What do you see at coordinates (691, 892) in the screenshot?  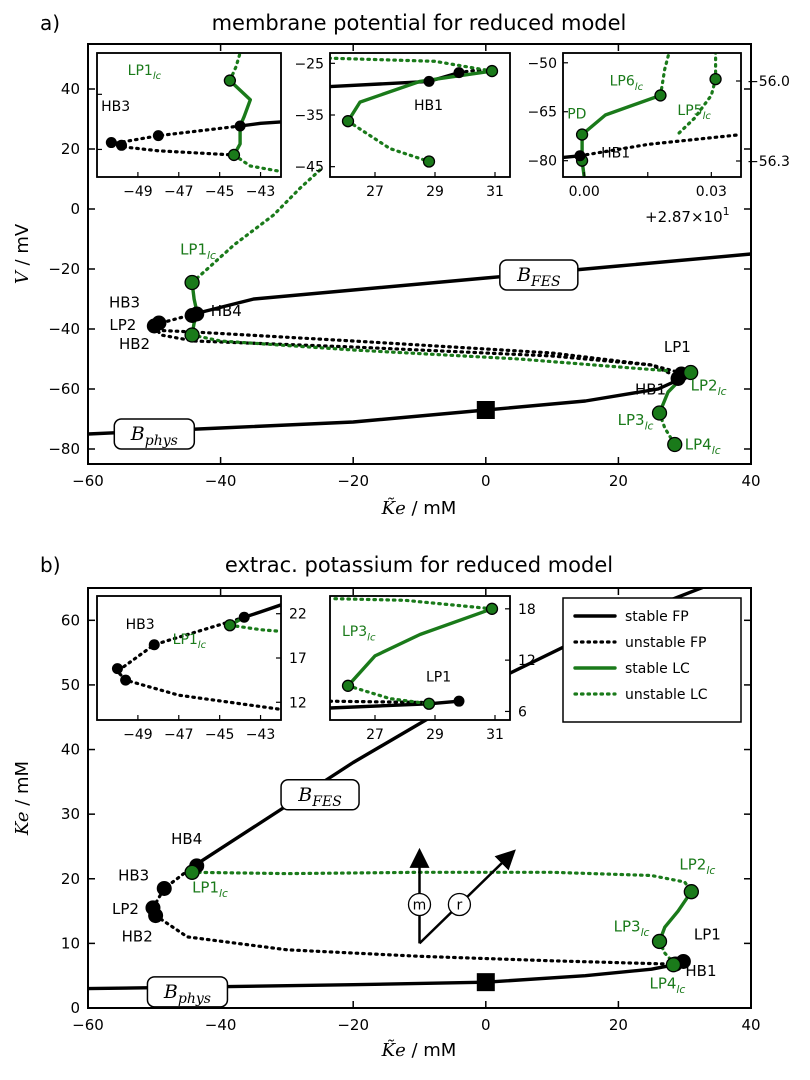 I see `point-LP2lc` at bounding box center [691, 892].